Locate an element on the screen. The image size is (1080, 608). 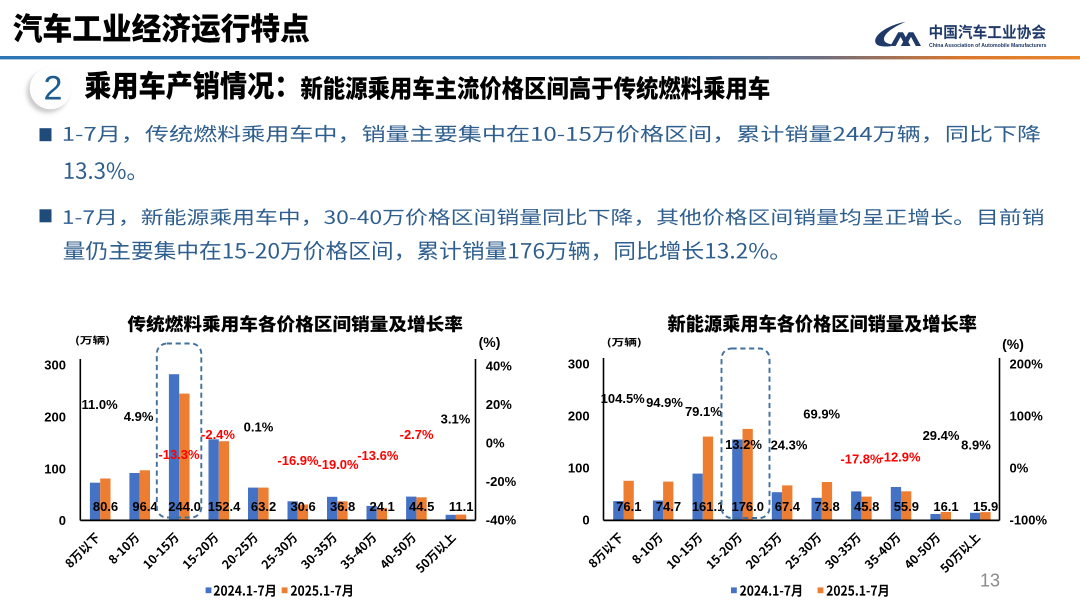
svg-text: 45.8 is located at coordinates (866, 506).